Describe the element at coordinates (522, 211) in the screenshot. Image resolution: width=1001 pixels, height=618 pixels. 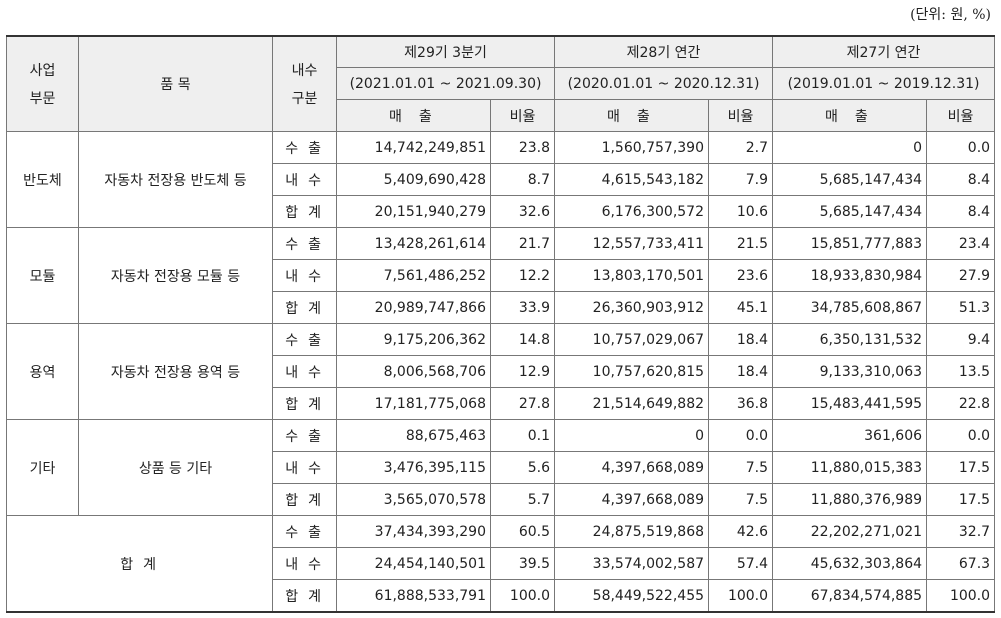
I see `ratio-cell: 32.6` at that location.